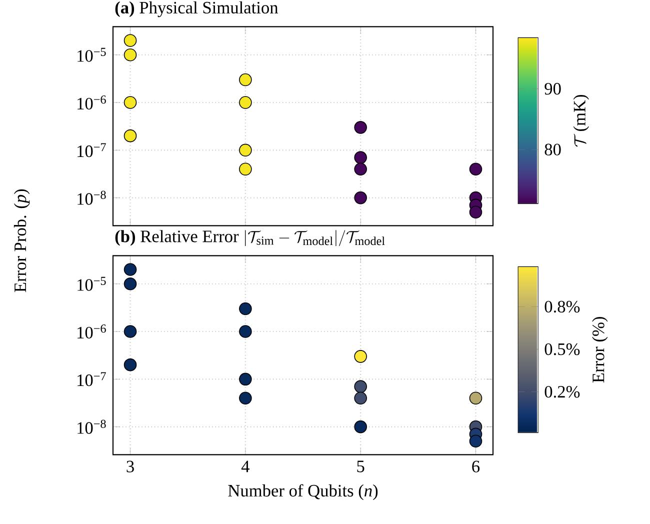  I want to click on x-tick-label: 6, so click(476, 466).